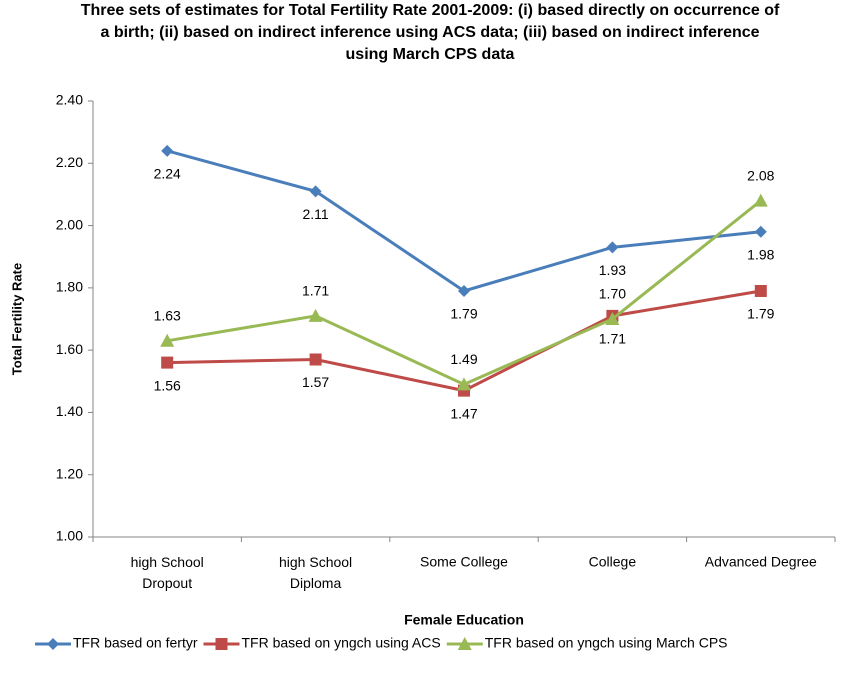  What do you see at coordinates (167, 572) in the screenshot?
I see `x-tick-label: high School Dropout` at bounding box center [167, 572].